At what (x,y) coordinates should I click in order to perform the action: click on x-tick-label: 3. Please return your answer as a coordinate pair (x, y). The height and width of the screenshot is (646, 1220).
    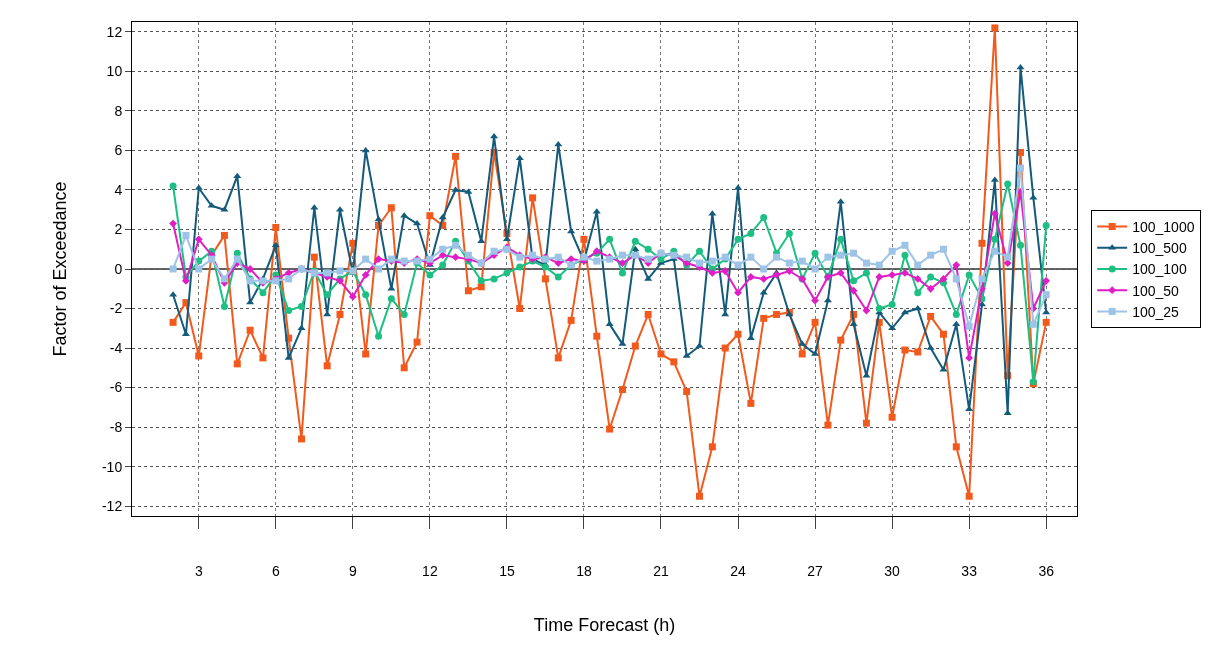
    Looking at the image, I should click on (198, 570).